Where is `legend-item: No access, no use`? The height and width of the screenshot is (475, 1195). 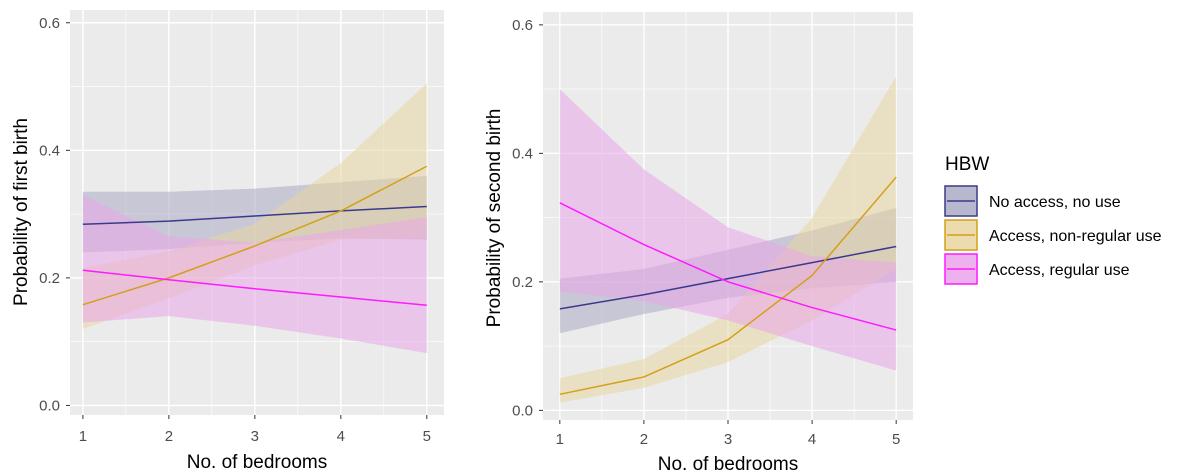 legend-item: No access, no use is located at coordinates (1032, 201).